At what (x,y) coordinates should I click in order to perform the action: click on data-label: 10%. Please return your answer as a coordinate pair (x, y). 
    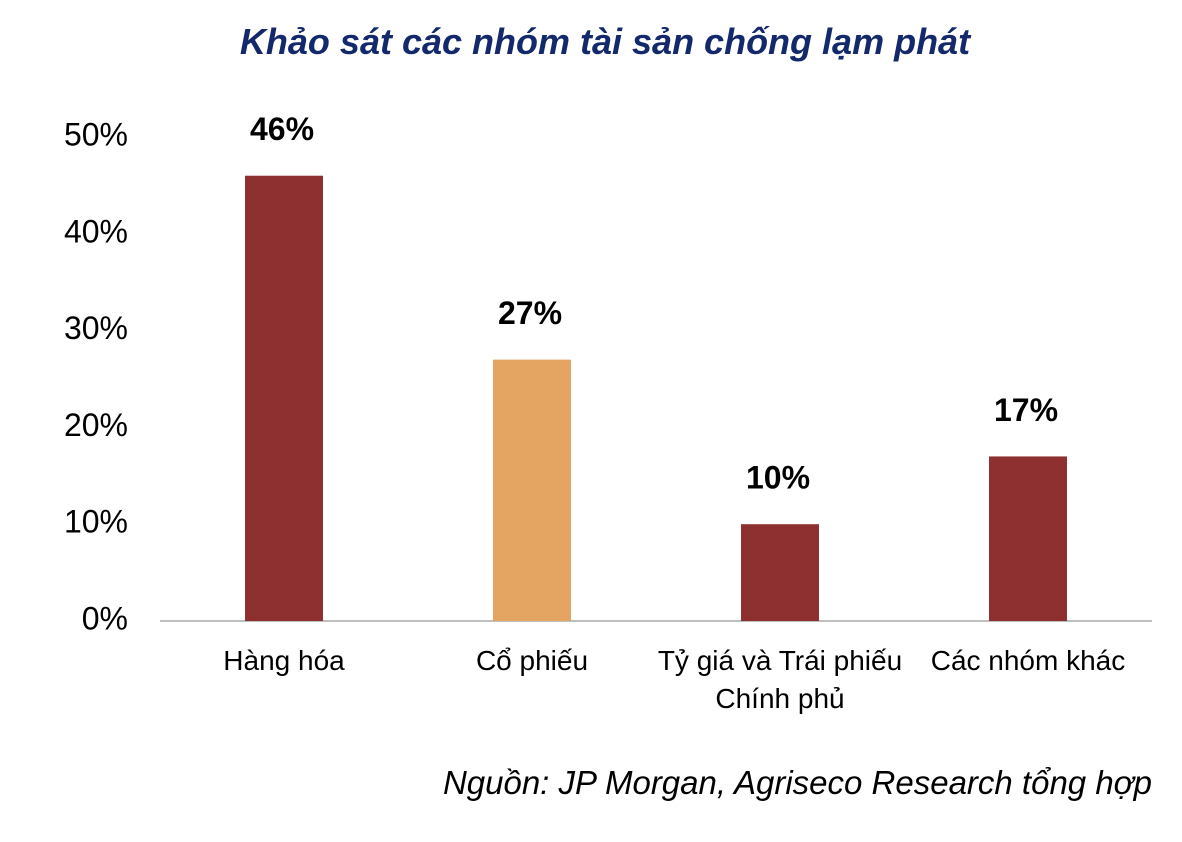
    Looking at the image, I should click on (778, 478).